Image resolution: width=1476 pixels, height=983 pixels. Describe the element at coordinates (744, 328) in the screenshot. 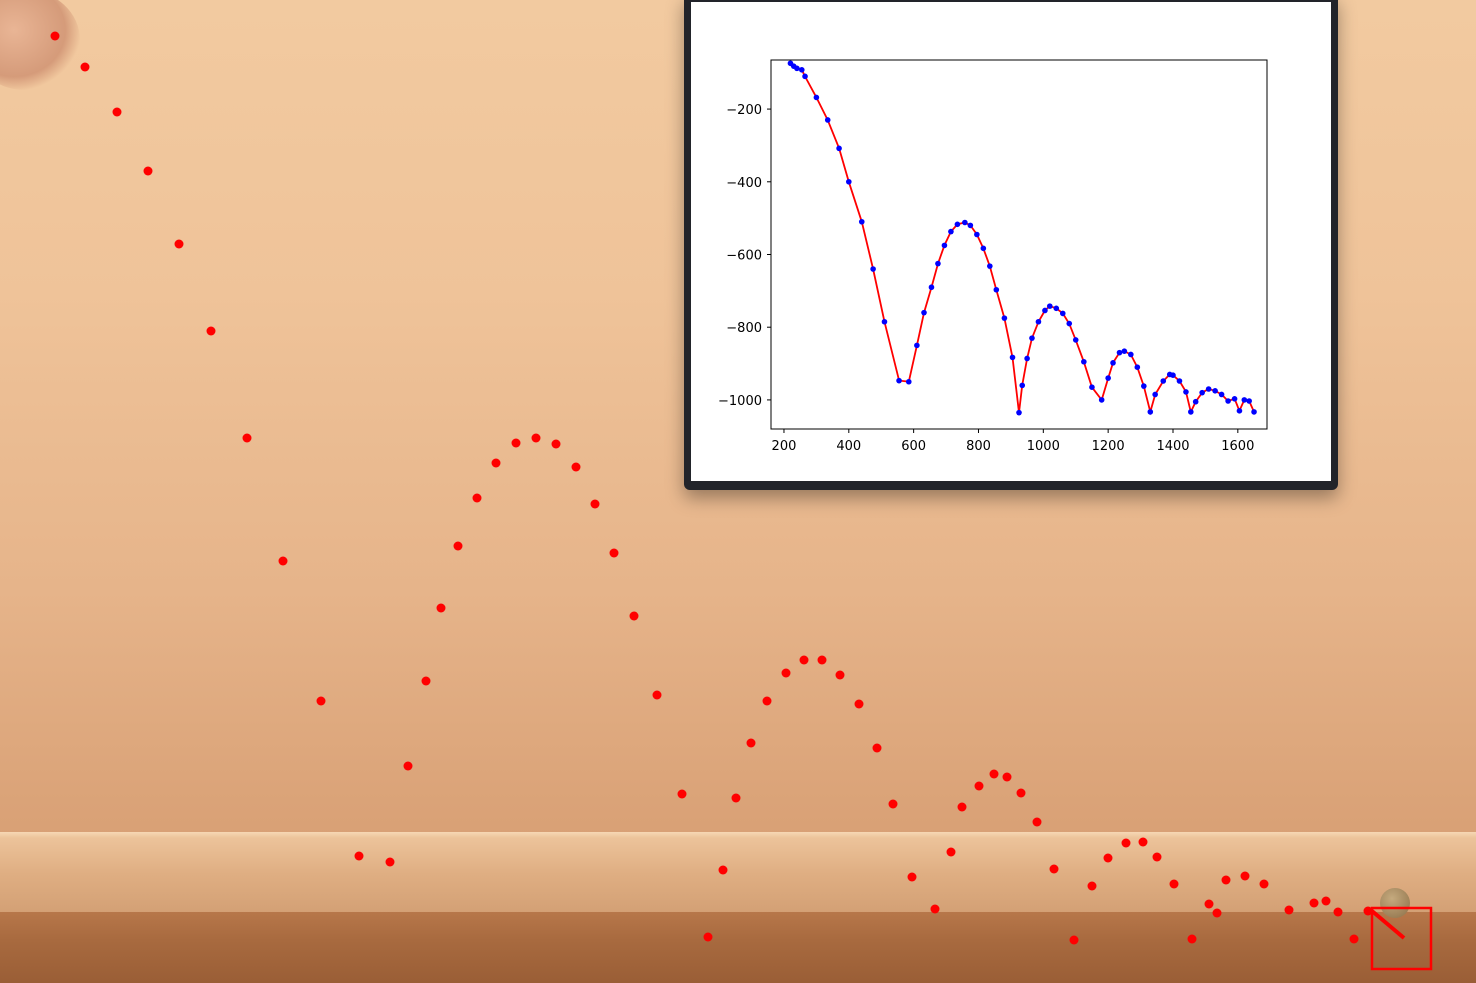

I see `y-tick-label: −800` at that location.